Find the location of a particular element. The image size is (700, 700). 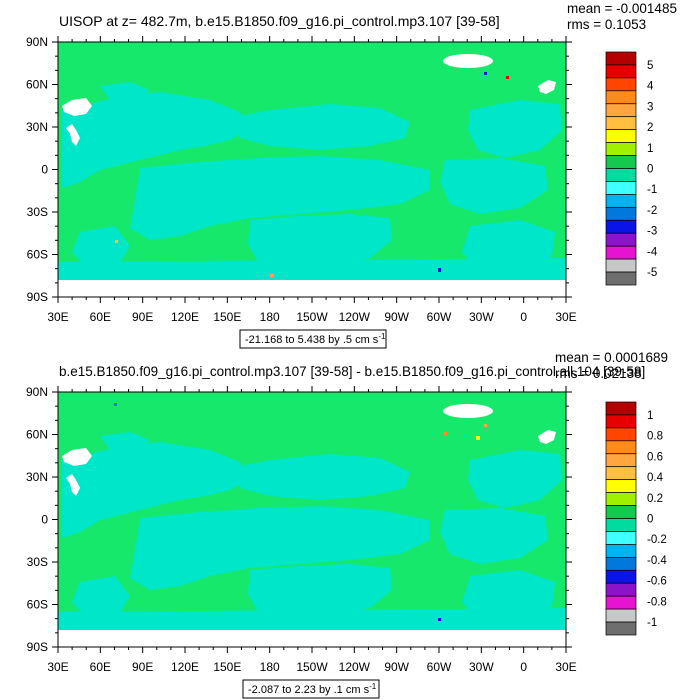

colorbar-label: 5 is located at coordinates (650, 66).